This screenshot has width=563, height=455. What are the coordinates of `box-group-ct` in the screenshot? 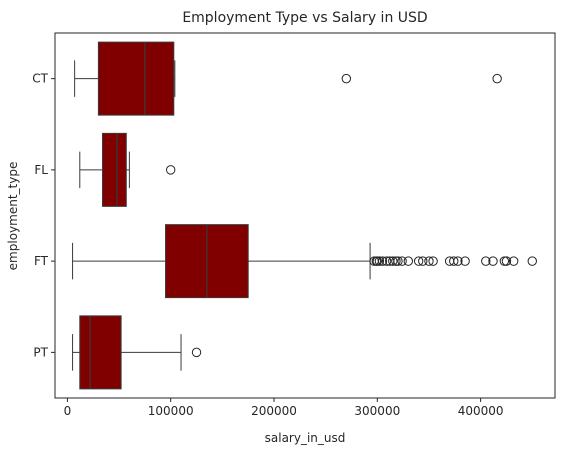 It's located at (288, 78).